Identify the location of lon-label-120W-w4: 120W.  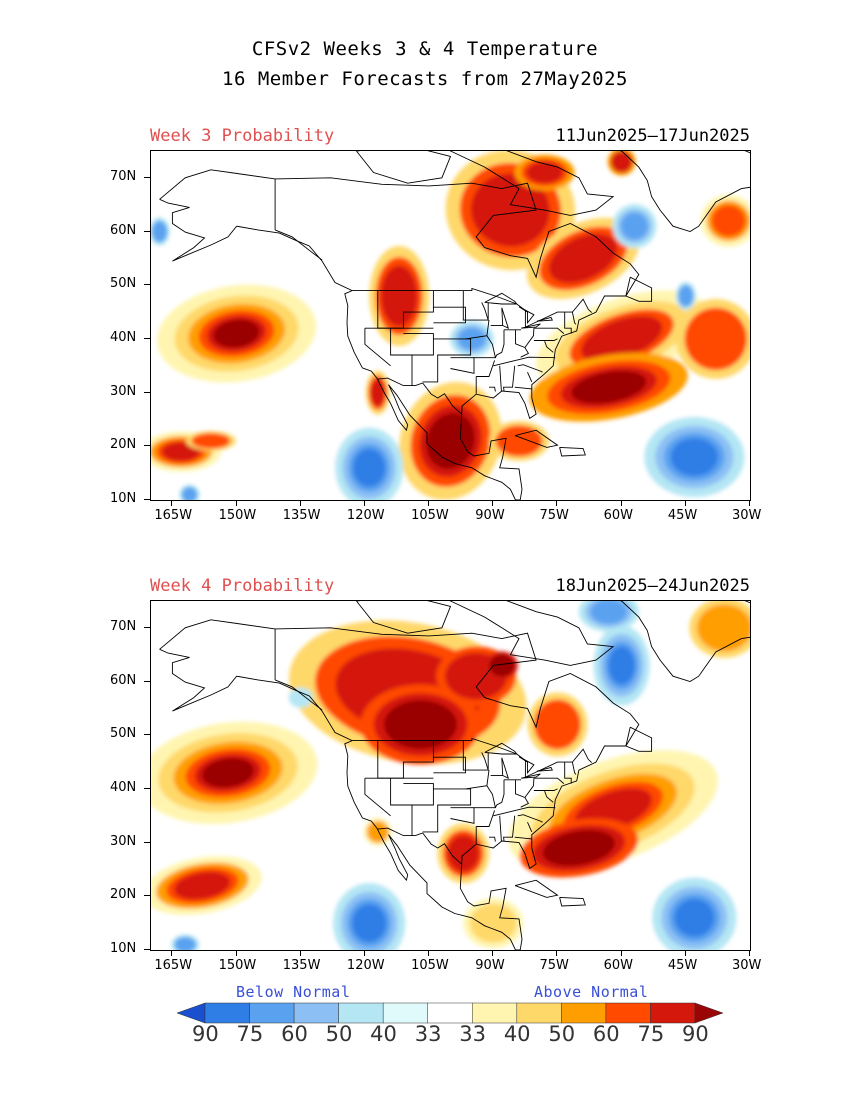
(365, 965).